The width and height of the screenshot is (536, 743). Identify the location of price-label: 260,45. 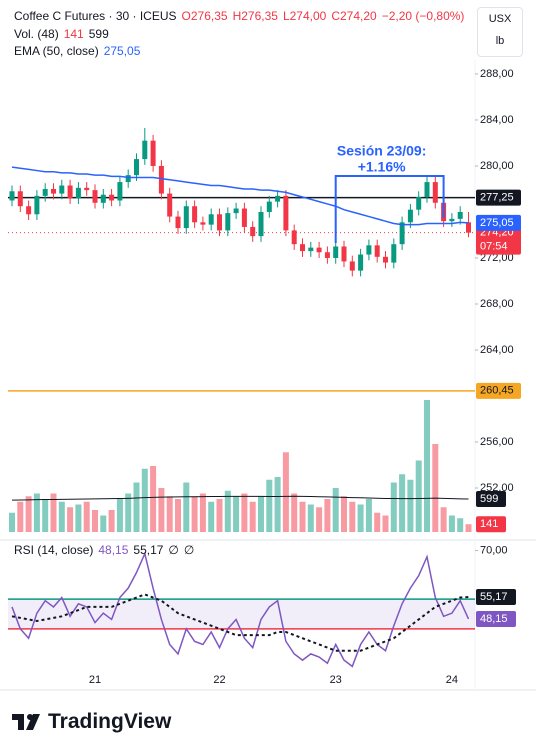
(497, 391).